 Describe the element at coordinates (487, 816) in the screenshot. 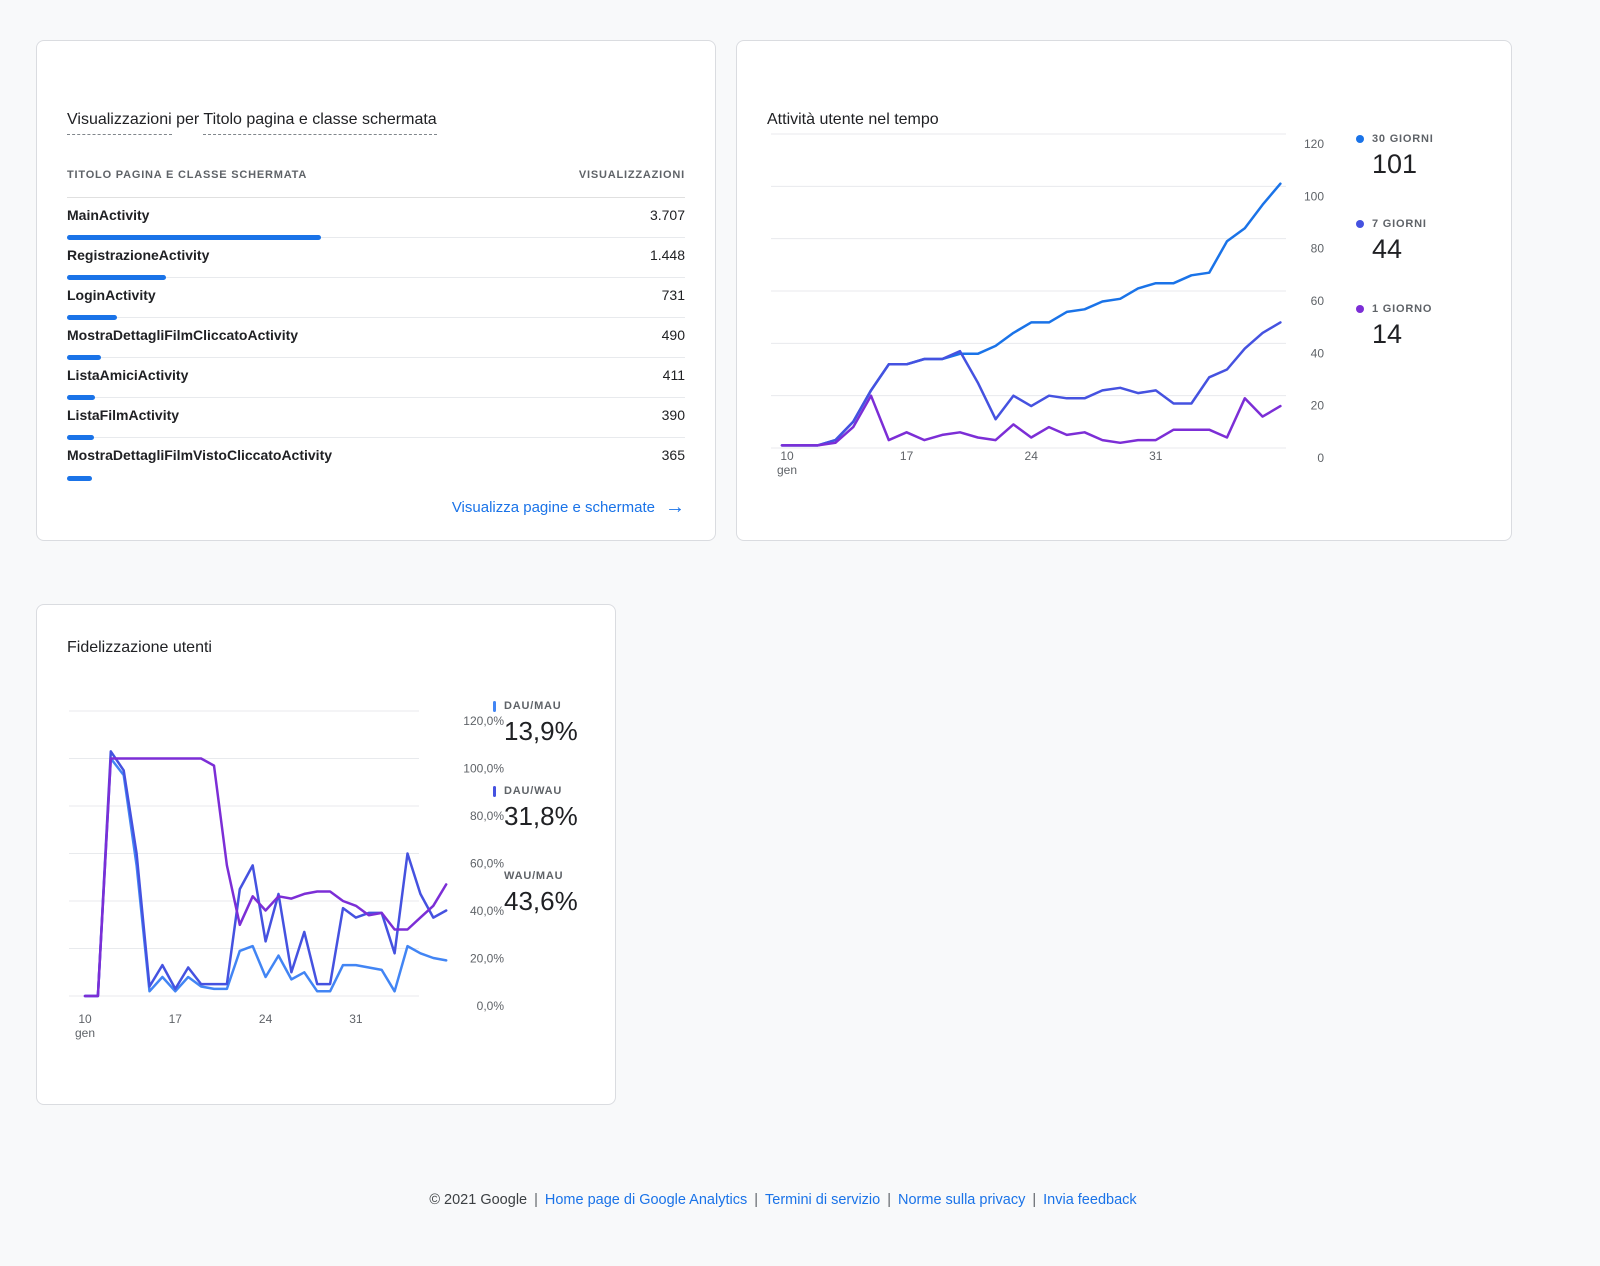

I see `svg-text: 80,0%` at that location.